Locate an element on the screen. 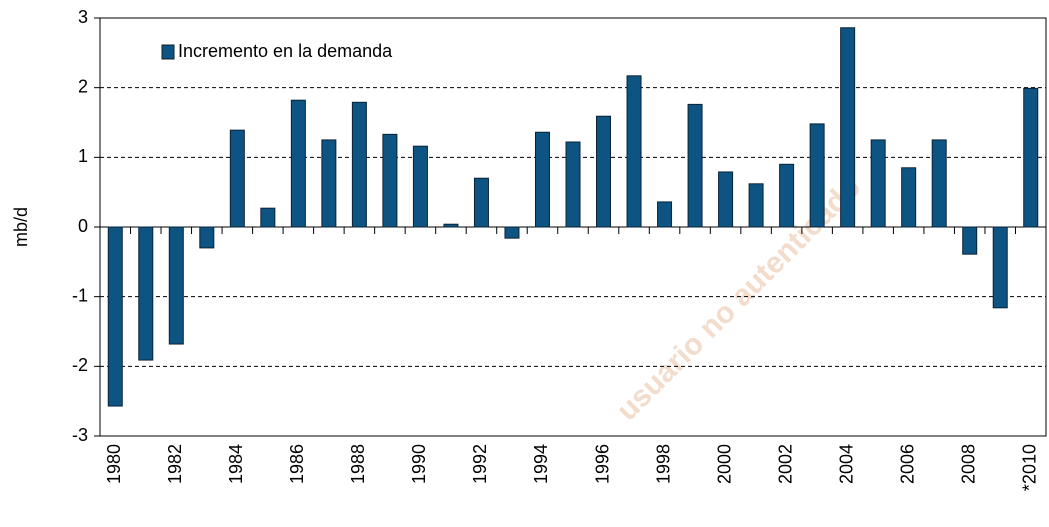  x-tick-label: 1994 is located at coordinates (541, 464).